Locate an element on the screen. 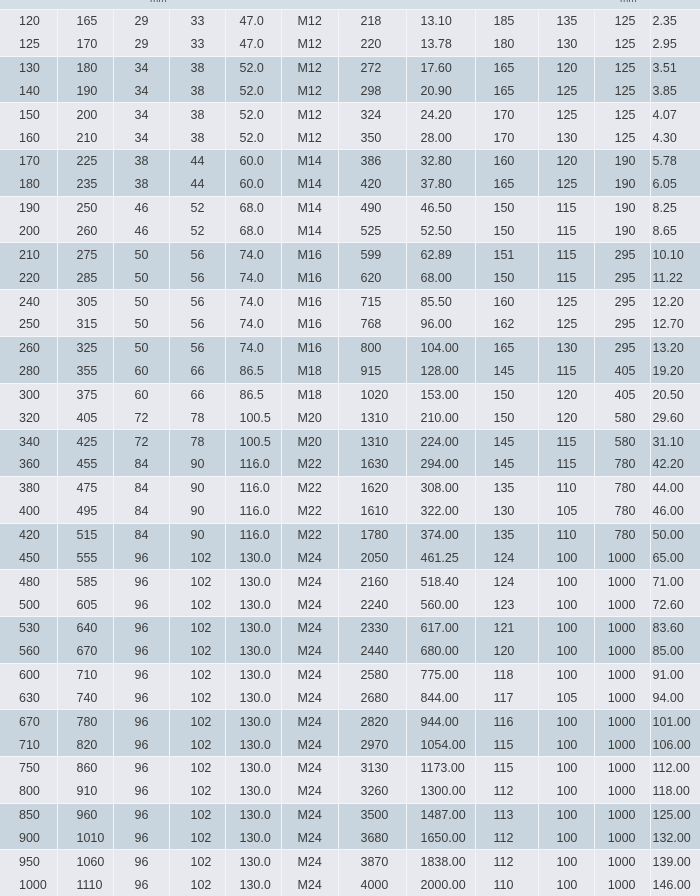  table-cell: 210.00 is located at coordinates (441, 418).